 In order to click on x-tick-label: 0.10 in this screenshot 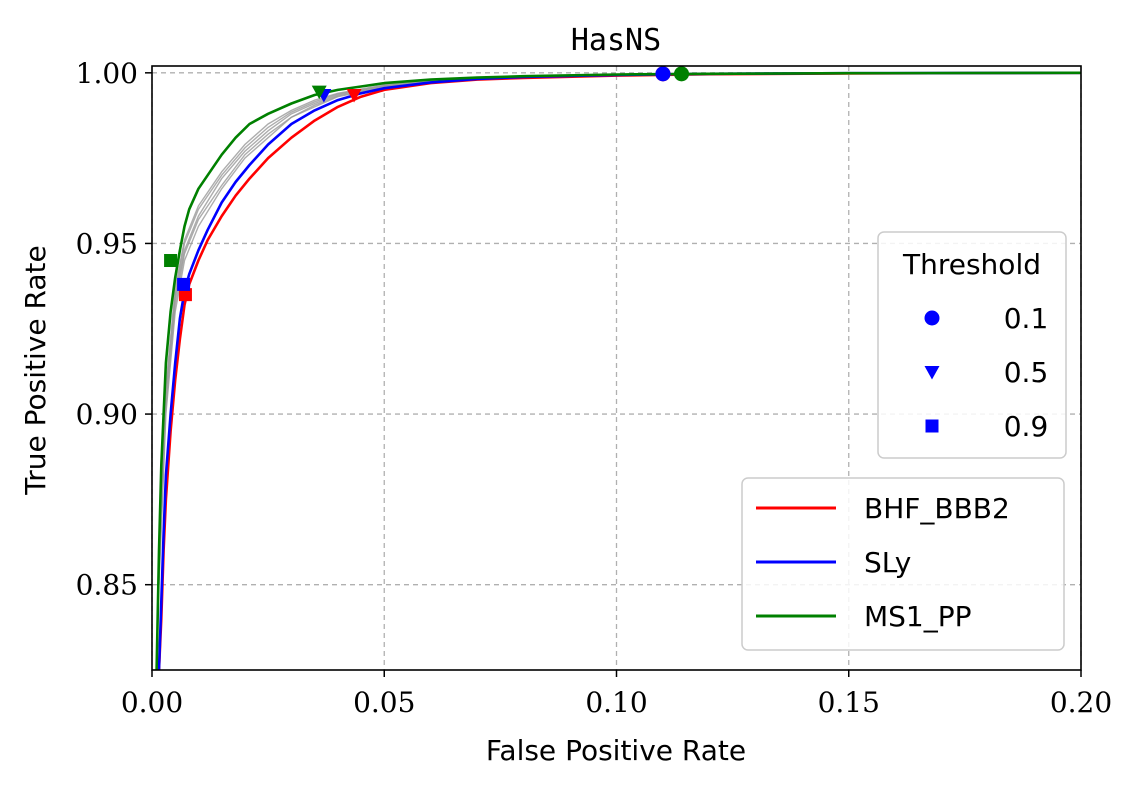, I will do `click(616, 702)`.